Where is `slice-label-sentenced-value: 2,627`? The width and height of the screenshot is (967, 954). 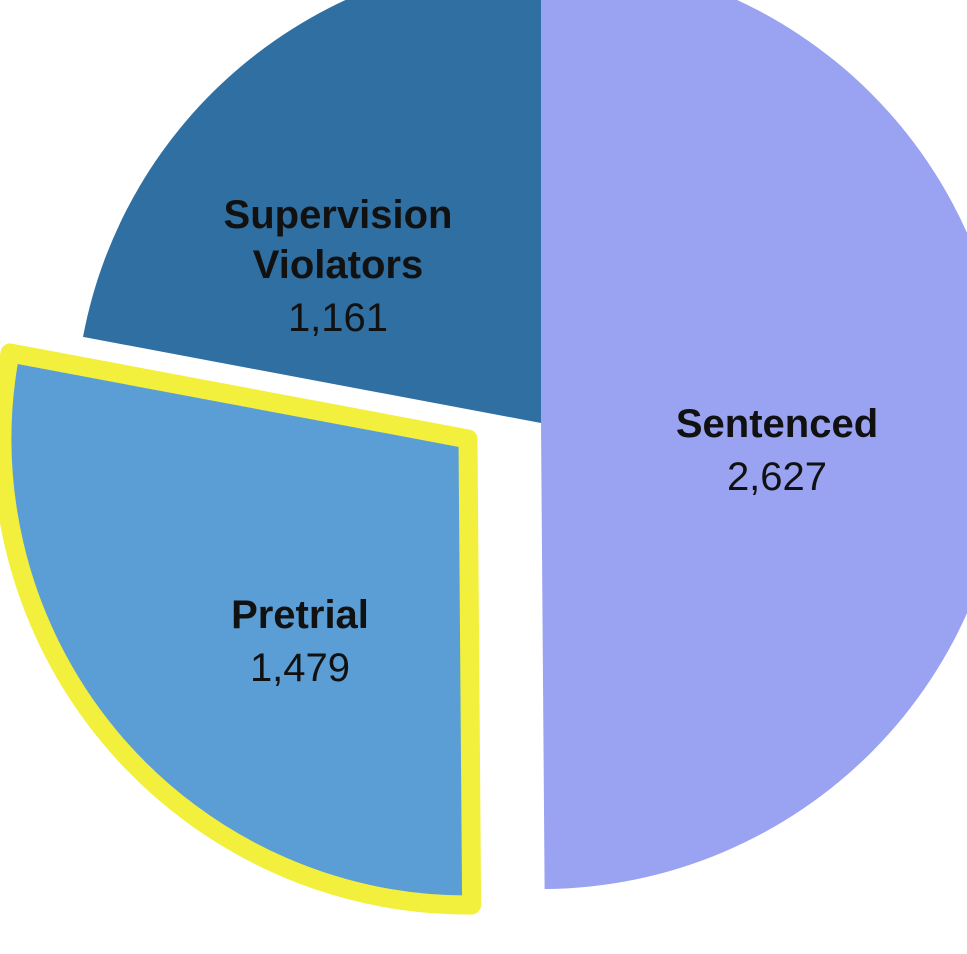 slice-label-sentenced-value: 2,627 is located at coordinates (777, 477).